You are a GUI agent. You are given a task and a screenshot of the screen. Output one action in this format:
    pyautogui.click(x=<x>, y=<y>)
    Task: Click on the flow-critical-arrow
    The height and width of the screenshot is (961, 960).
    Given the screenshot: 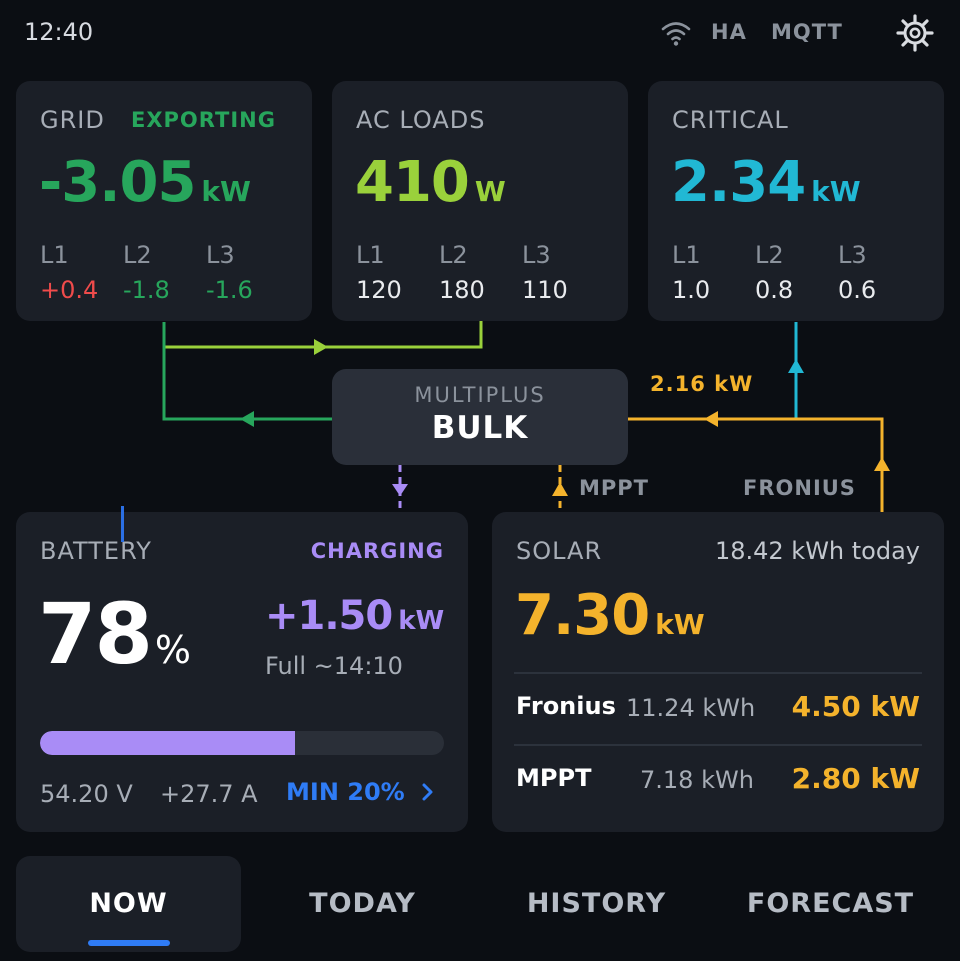 What is the action you would take?
    pyautogui.click(x=796, y=366)
    